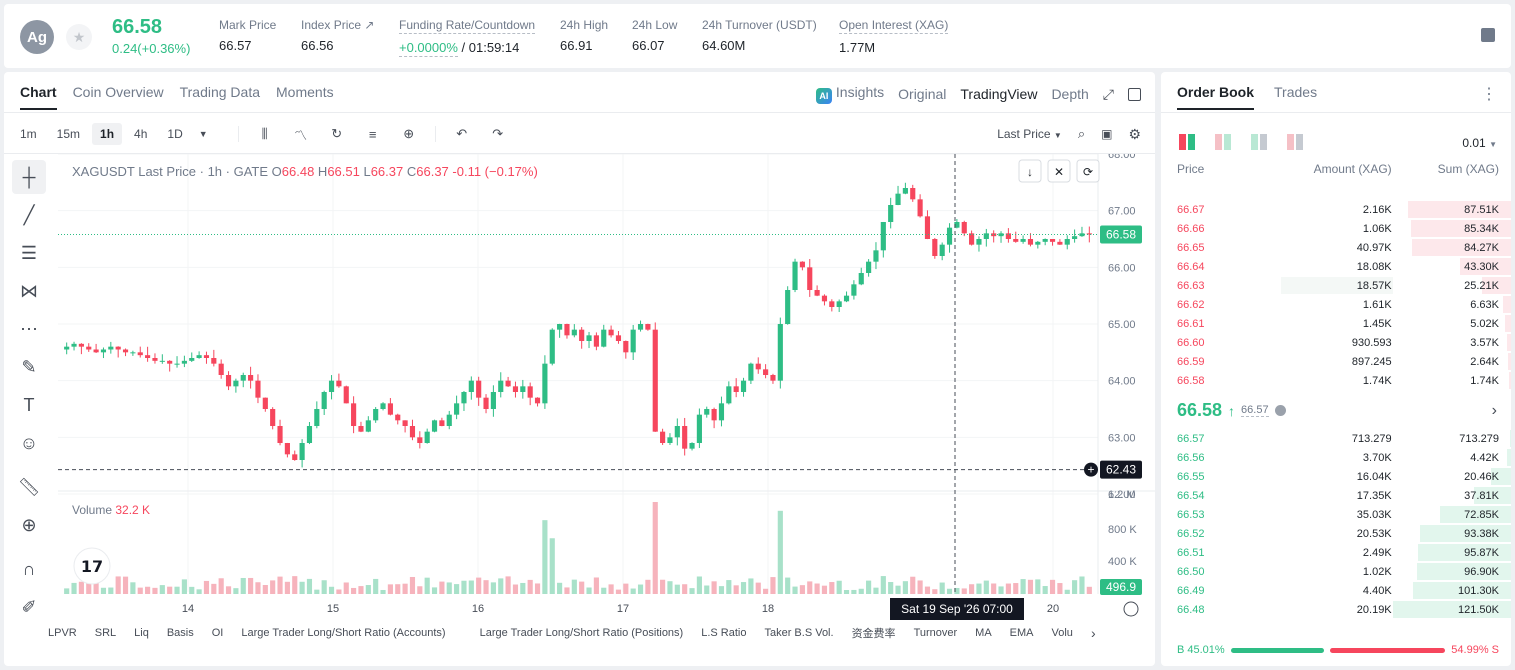  What do you see at coordinates (29, 290) in the screenshot?
I see `pattern-icon: ⋈` at bounding box center [29, 290].